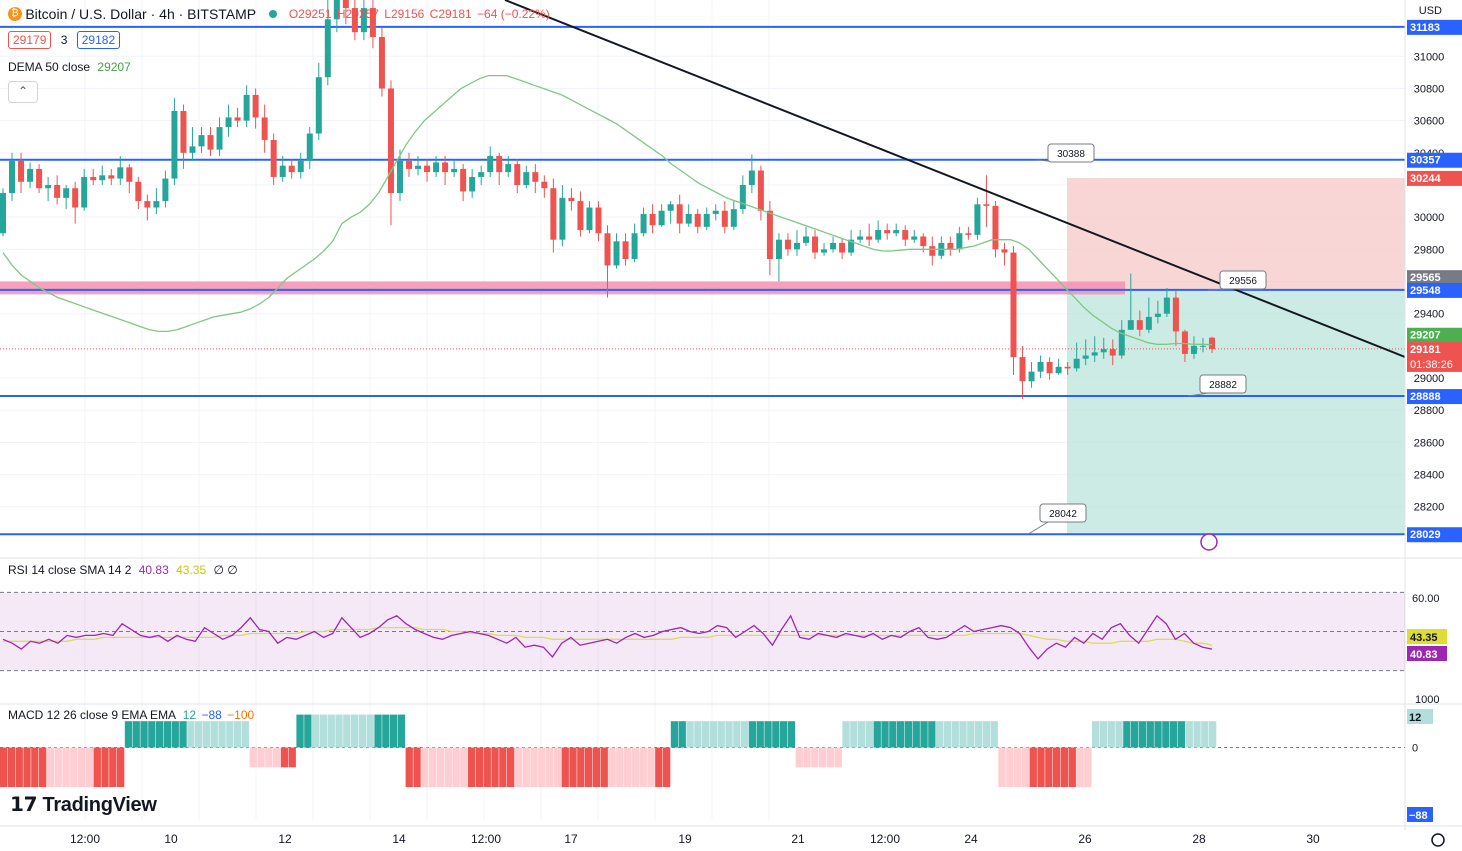 Image resolution: width=1462 pixels, height=851 pixels. What do you see at coordinates (1429, 122) in the screenshot?
I see `price-tick: 30600` at bounding box center [1429, 122].